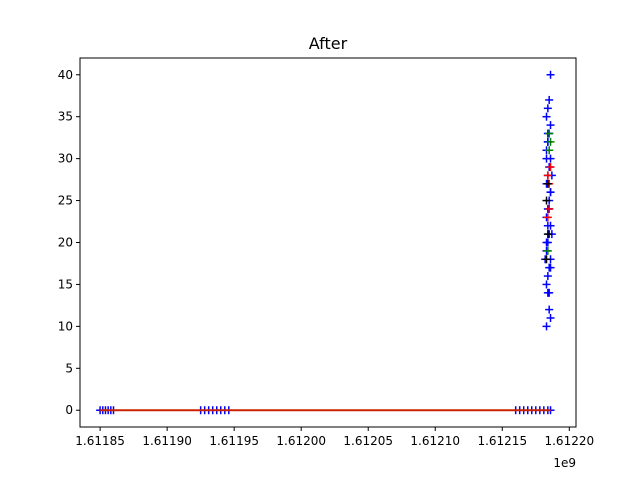 The height and width of the screenshot is (480, 640). What do you see at coordinates (65, 284) in the screenshot?
I see `y-tick-label: 15` at bounding box center [65, 284].